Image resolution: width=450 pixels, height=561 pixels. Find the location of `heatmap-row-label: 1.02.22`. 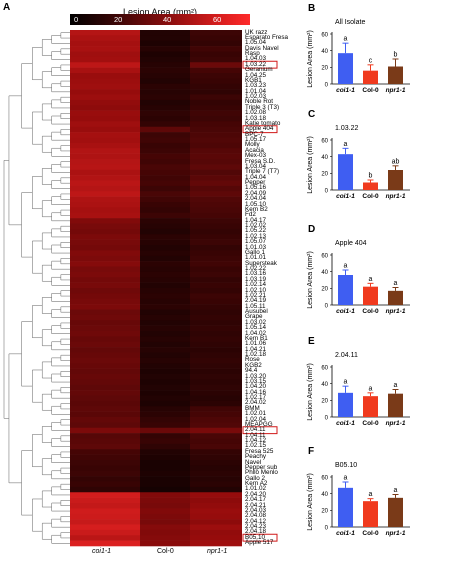

heatmap-row-label: 1.02.22 is located at coordinates (256, 268).